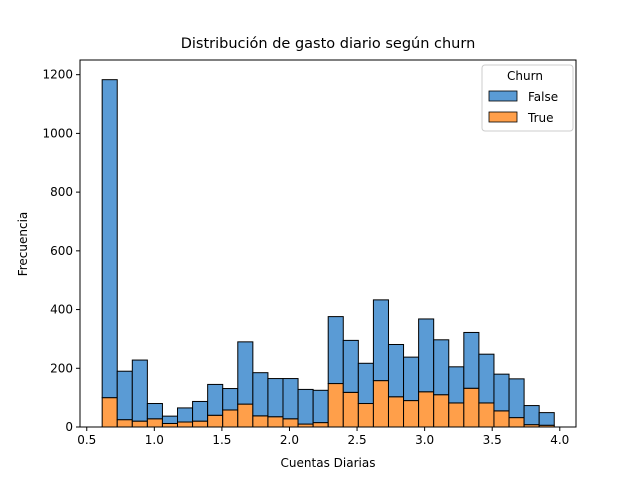 The height and width of the screenshot is (484, 640). Describe the element at coordinates (503, 96) in the screenshot. I see `legend-swatch-false` at that location.